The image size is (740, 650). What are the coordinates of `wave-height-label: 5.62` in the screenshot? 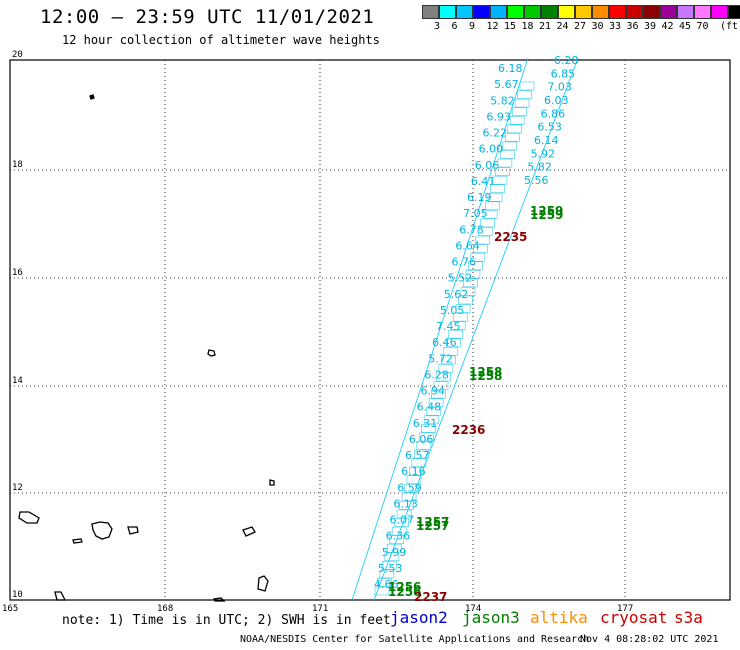 It's located at (456, 294).